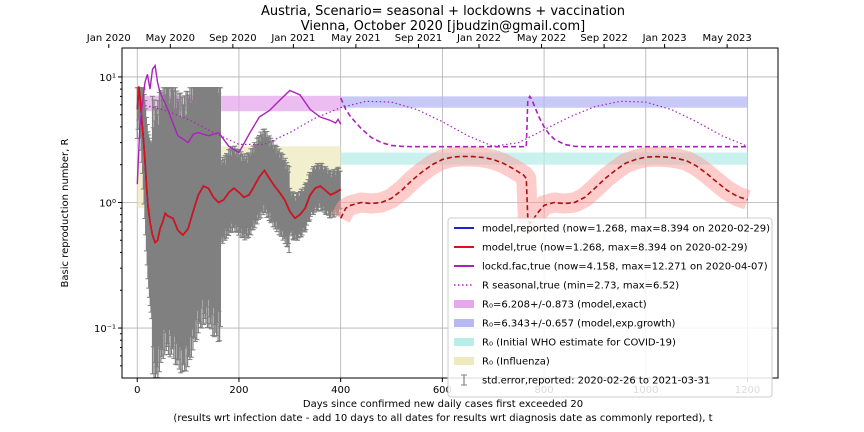 The image size is (864, 432). Describe the element at coordinates (442, 390) in the screenshot. I see `x-tick-label: 600` at that location.